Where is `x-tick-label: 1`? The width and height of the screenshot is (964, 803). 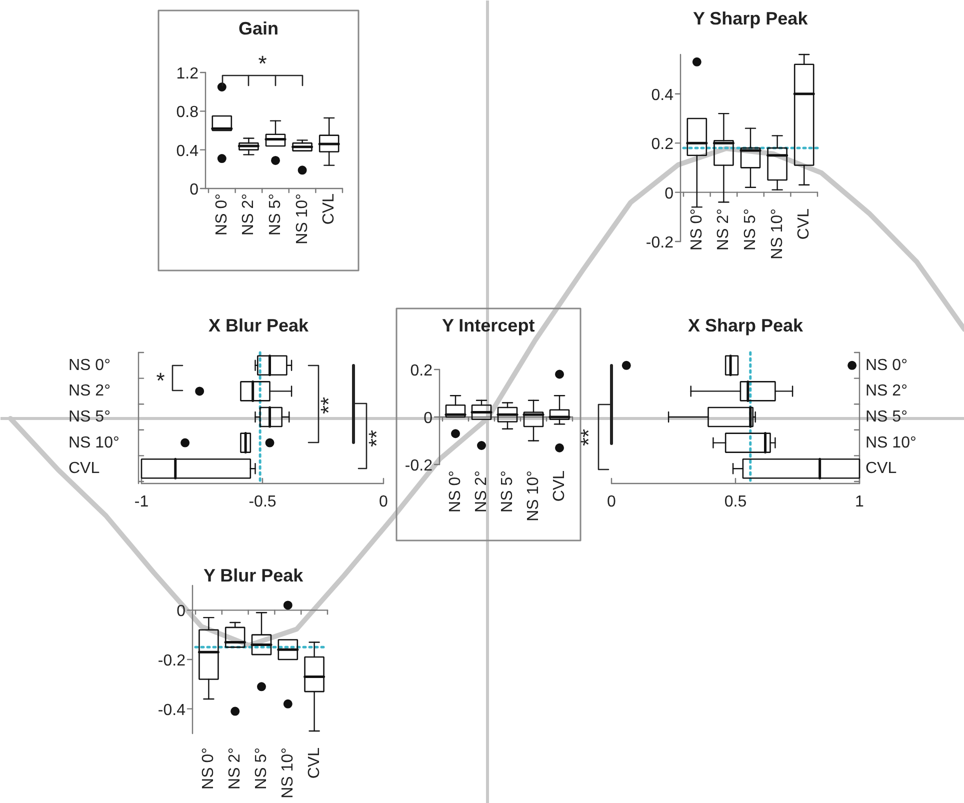
x-tick-label: 1 is located at coordinates (859, 502).